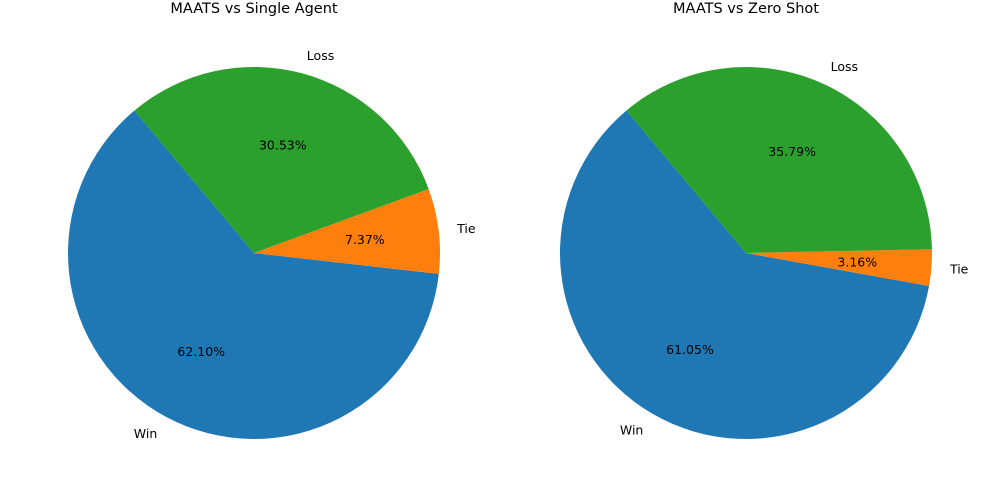 Image resolution: width=1000 pixels, height=504 pixels. Describe the element at coordinates (145, 433) in the screenshot. I see `slice-label-win-single-agent: Win` at that location.